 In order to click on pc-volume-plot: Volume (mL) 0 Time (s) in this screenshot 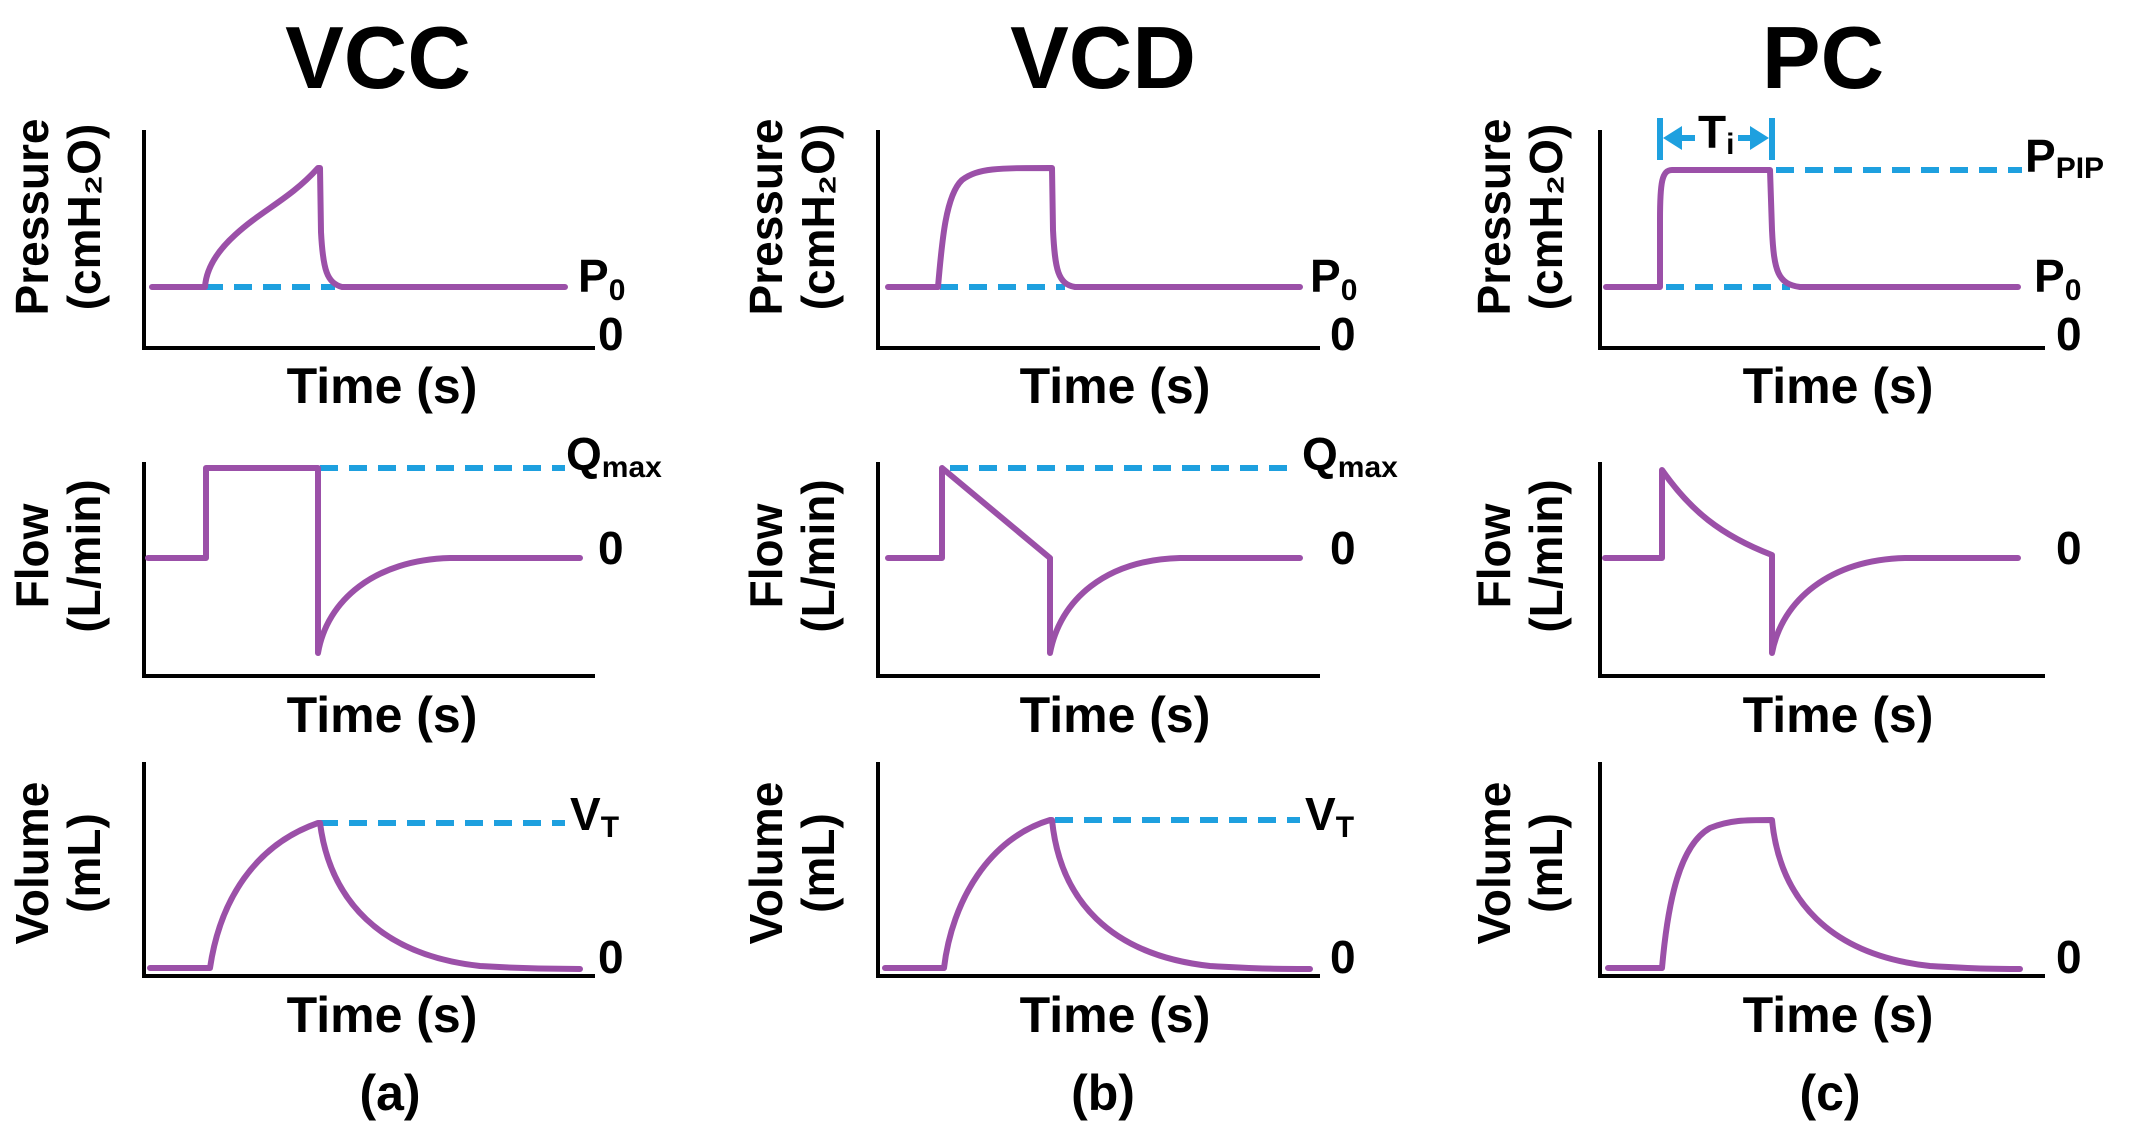, I will do `click(1775, 902)`.